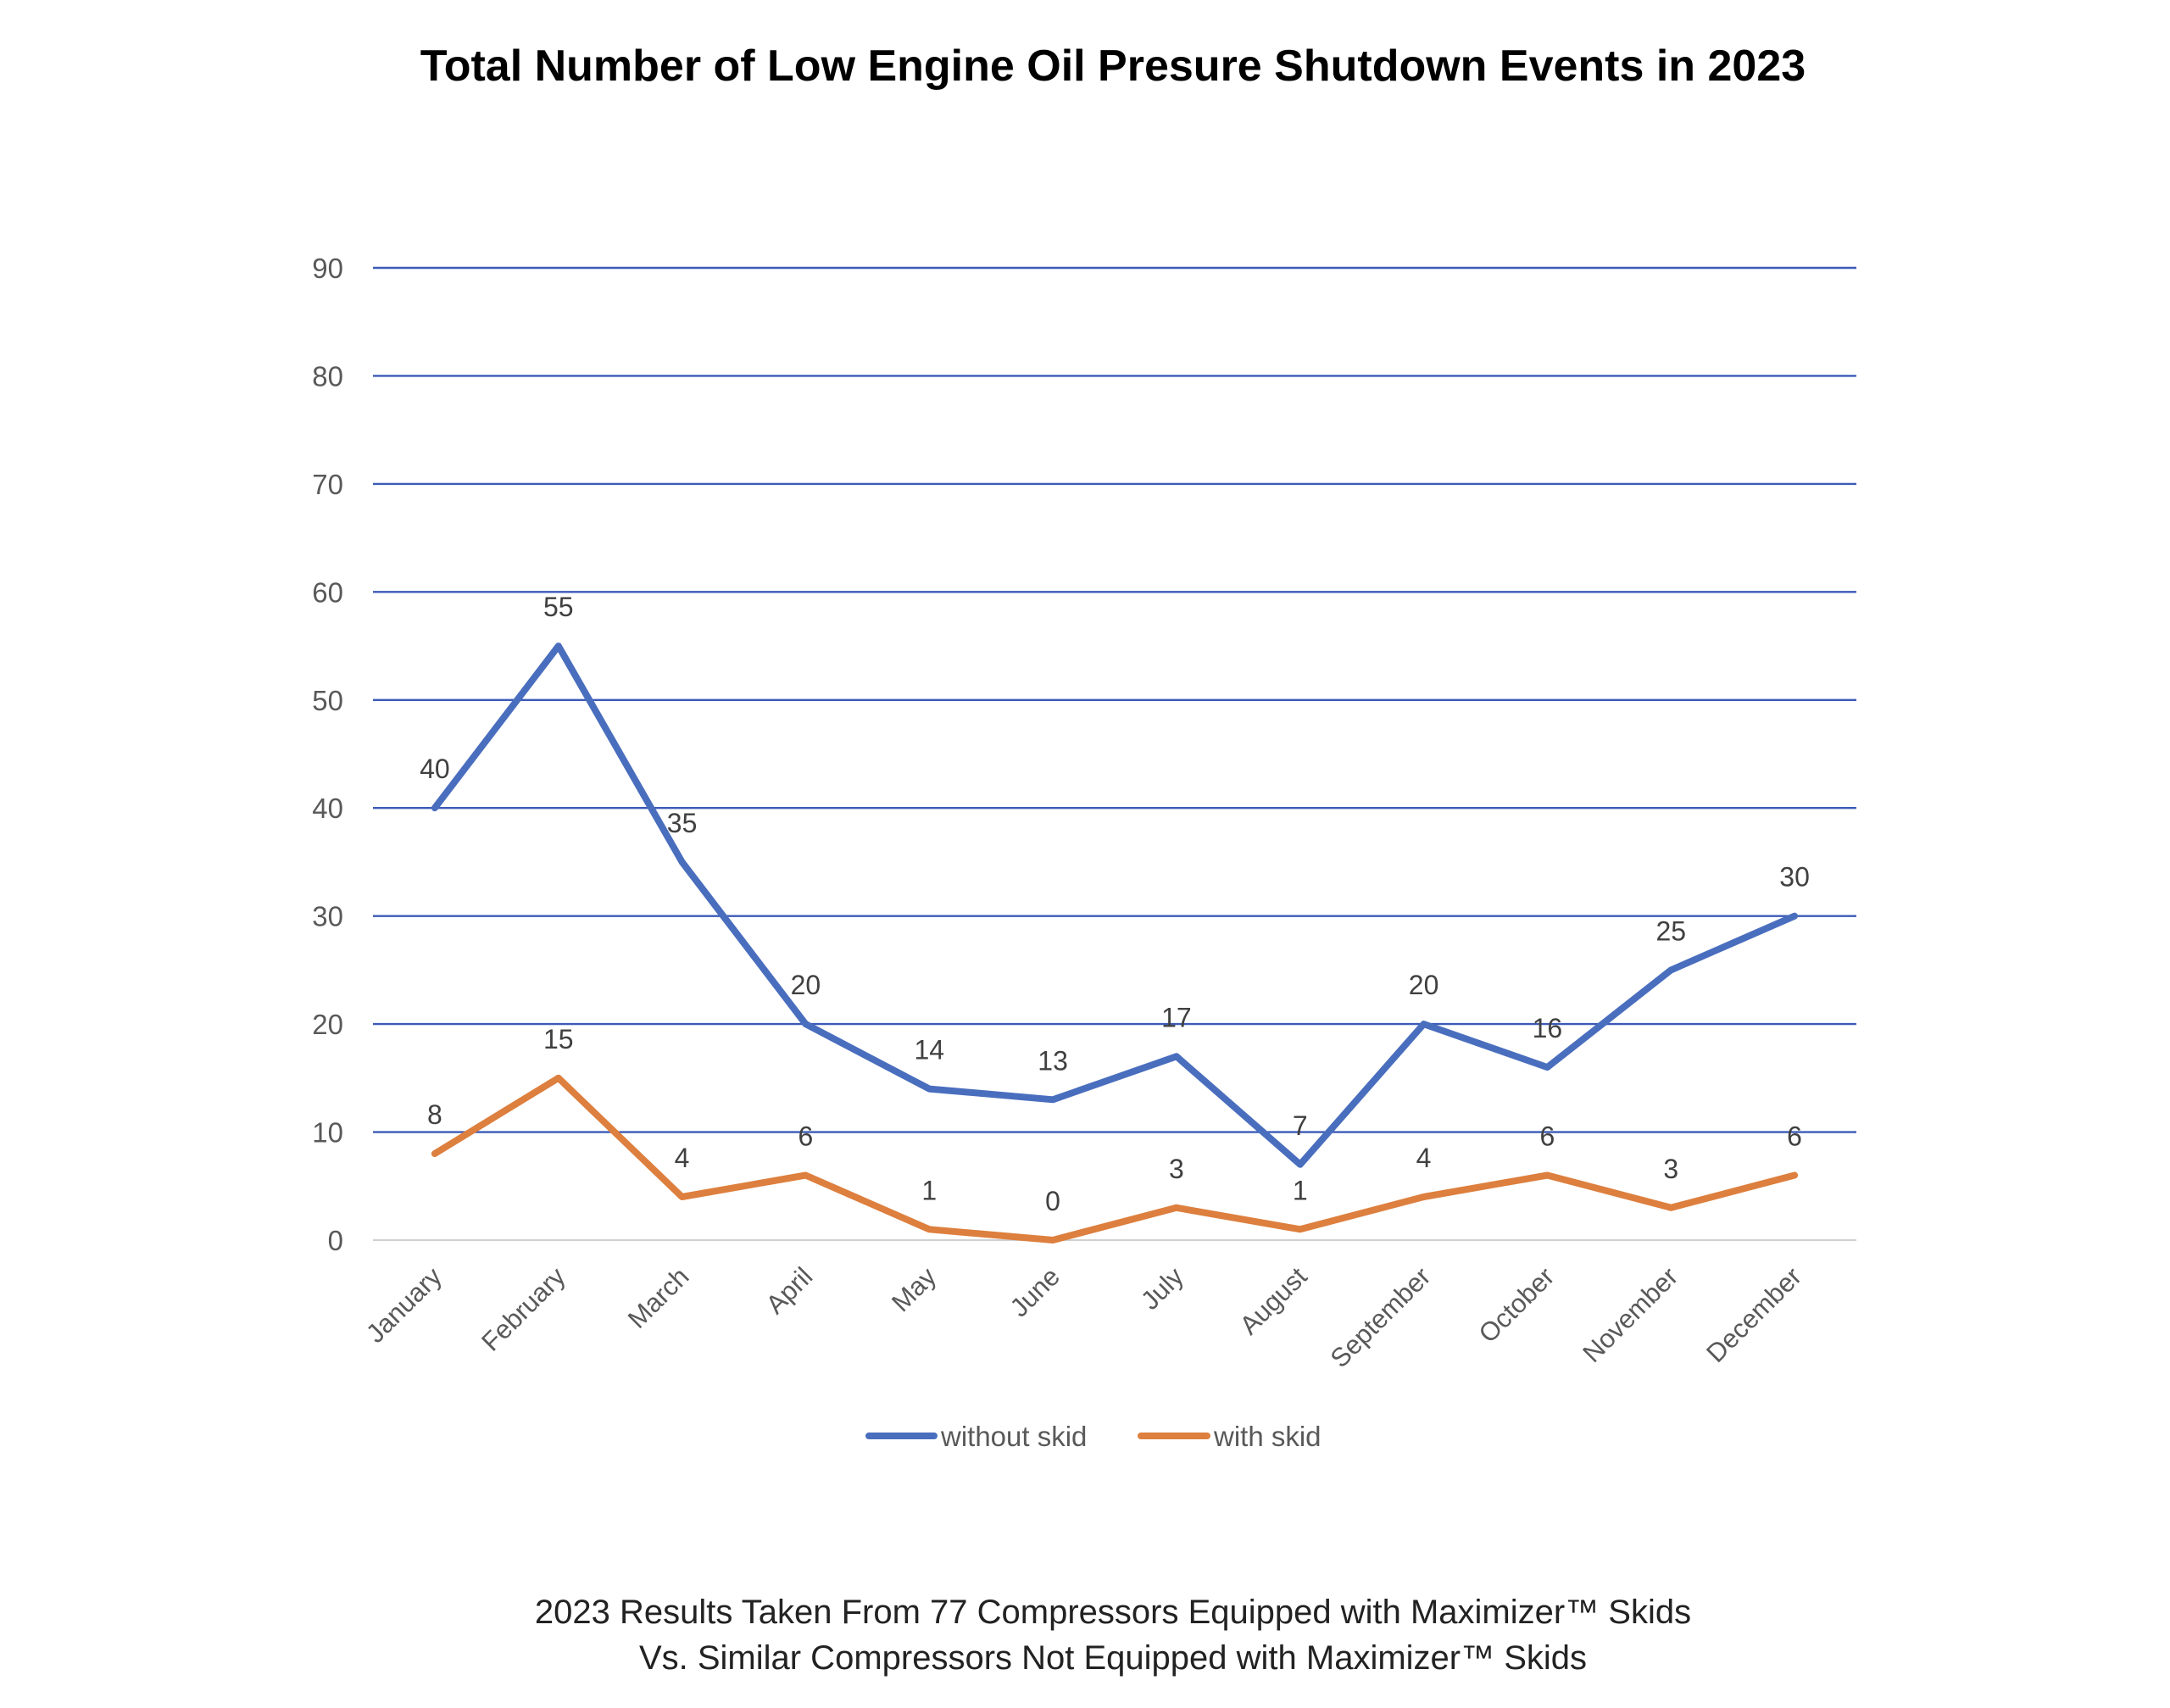 The image size is (2170, 1708). What do you see at coordinates (1267, 1436) in the screenshot?
I see `legend-label: with skid` at bounding box center [1267, 1436].